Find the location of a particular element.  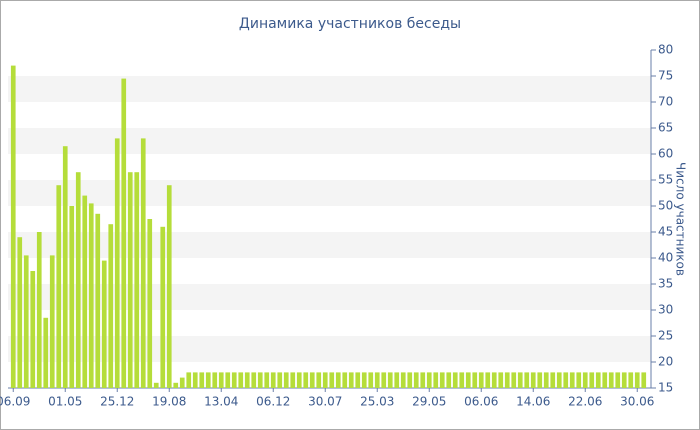

x-tick-label: 29.05 is located at coordinates (429, 402).